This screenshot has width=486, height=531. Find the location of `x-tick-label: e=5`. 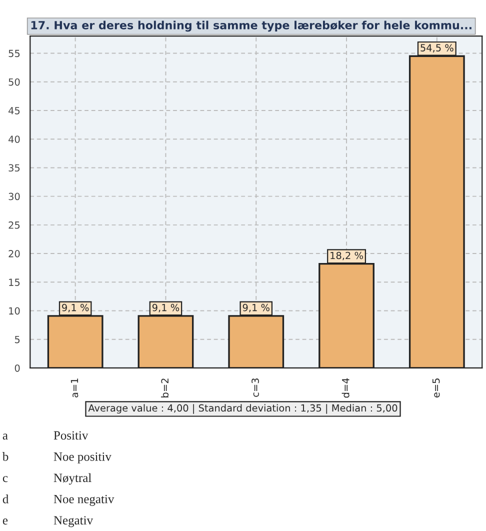

x-tick-label: e=5 is located at coordinates (436, 388).